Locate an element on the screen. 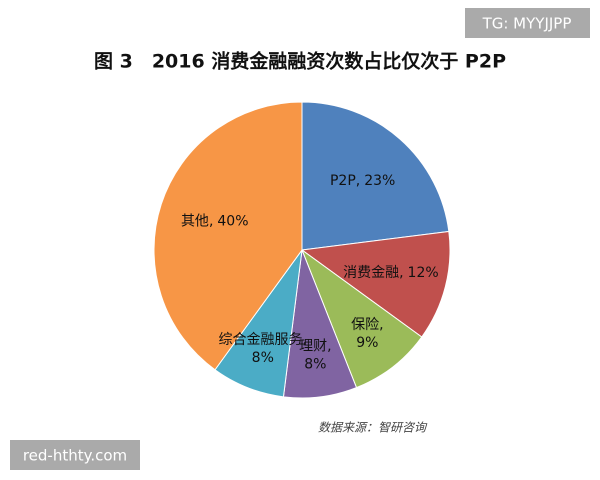 This screenshot has height=480, width=600. value-label: 23% is located at coordinates (379, 181).